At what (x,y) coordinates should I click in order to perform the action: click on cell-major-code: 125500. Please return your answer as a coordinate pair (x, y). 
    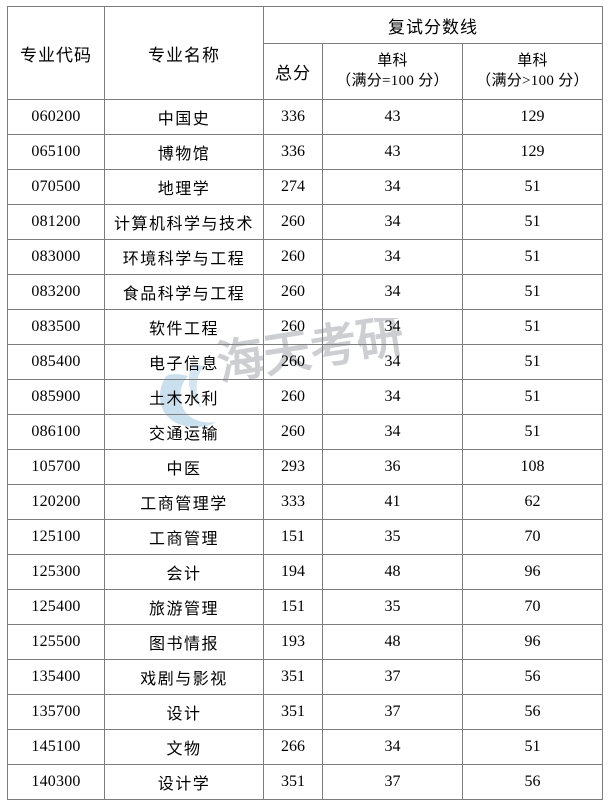
    Looking at the image, I should click on (56, 642).